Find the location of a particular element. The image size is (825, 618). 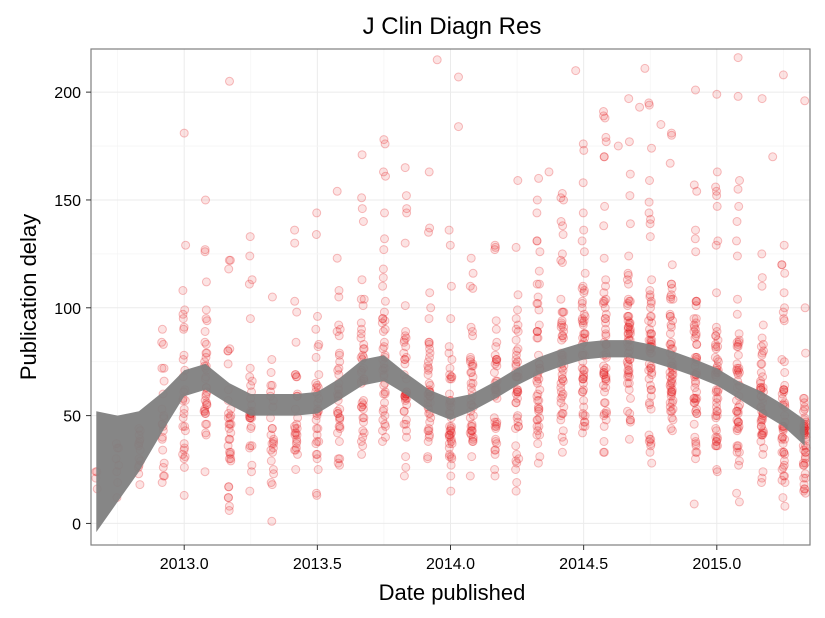

y-tick-label: 150 is located at coordinates (67, 201).